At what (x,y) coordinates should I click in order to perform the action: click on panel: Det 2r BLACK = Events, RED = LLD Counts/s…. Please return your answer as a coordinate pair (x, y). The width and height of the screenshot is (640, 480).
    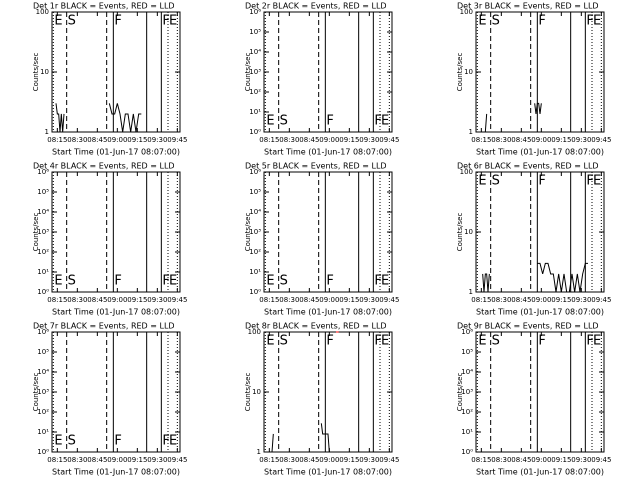
    Looking at the image, I should click on (321, 79).